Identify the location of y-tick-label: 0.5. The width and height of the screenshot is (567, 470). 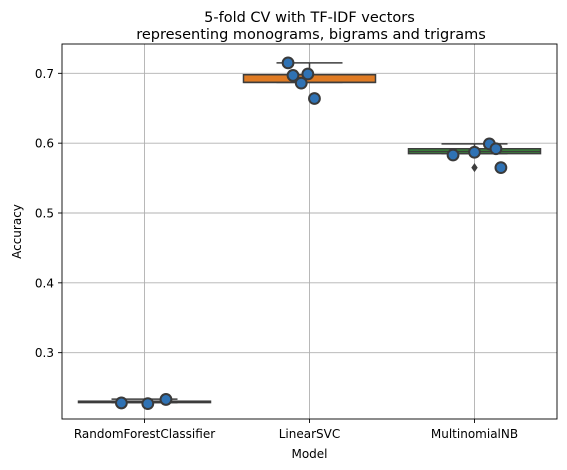
(44, 213).